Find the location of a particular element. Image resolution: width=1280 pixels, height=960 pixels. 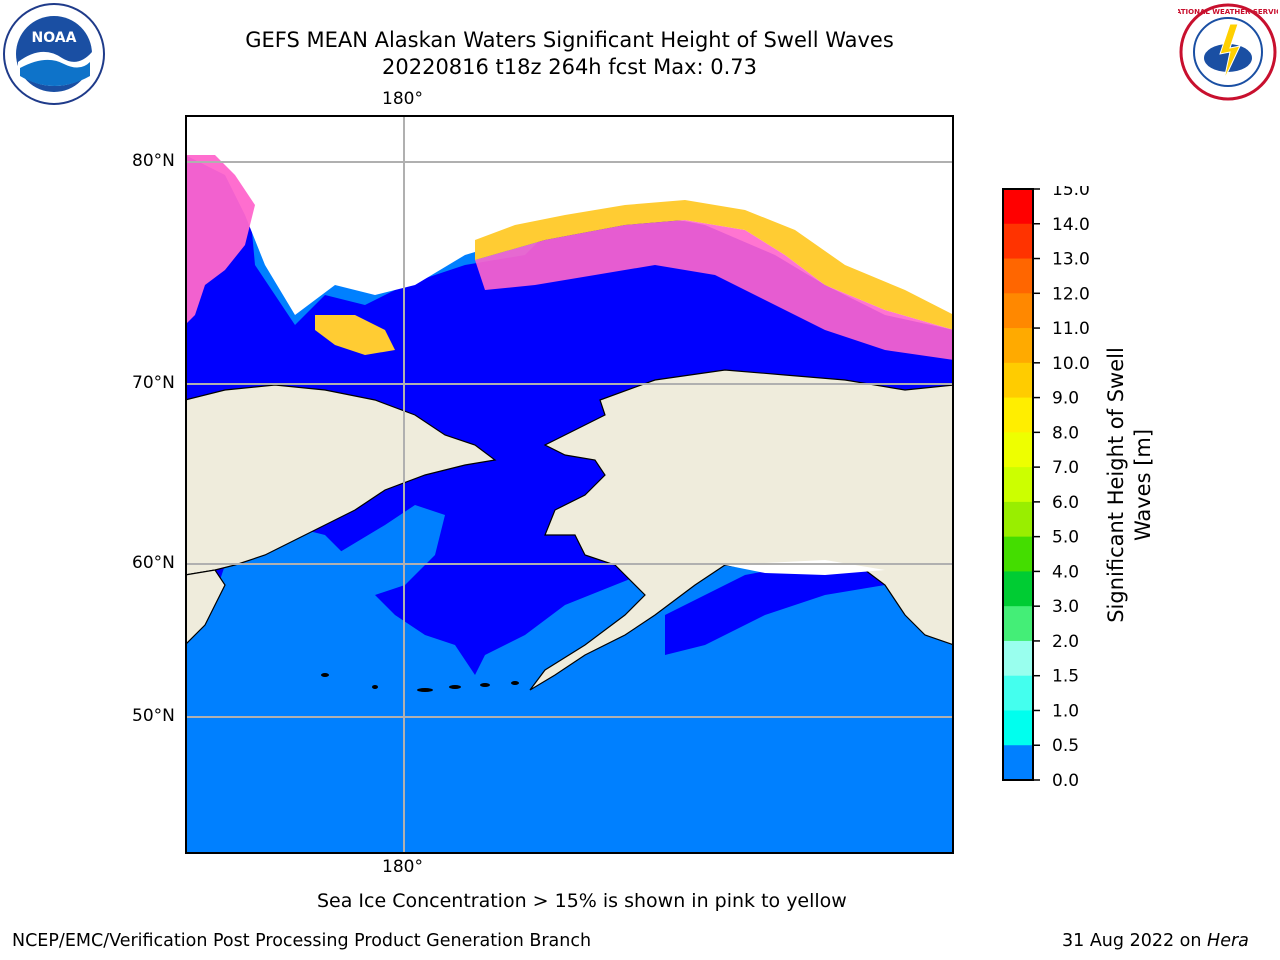

ice-free-zone is located at coordinates (569, 222).